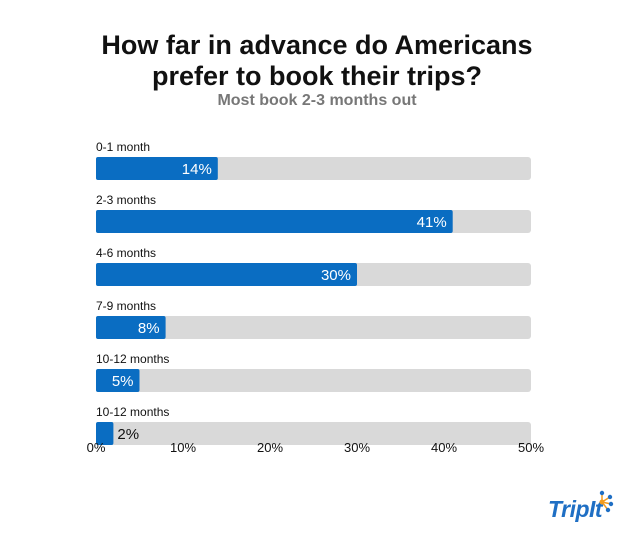 This screenshot has height=543, width=634. What do you see at coordinates (128, 434) in the screenshot?
I see `value-label: 2%` at bounding box center [128, 434].